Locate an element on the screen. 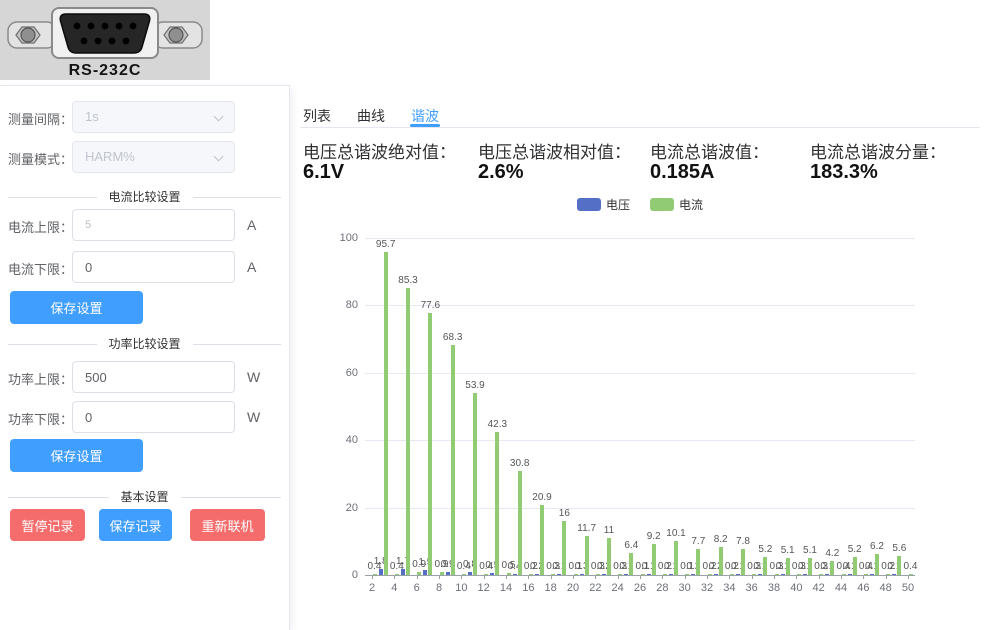 Image resolution: width=1000 pixels, height=630 pixels. current-bar-value-label: 68.3 is located at coordinates (452, 337).